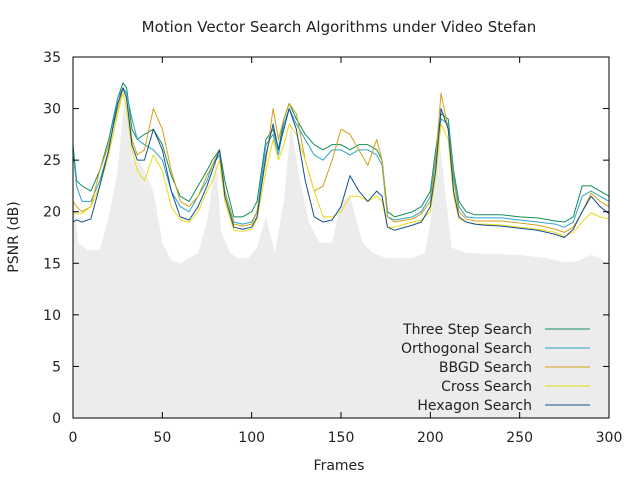 This screenshot has height=480, width=640. I want to click on x-tick-label: 50, so click(162, 438).